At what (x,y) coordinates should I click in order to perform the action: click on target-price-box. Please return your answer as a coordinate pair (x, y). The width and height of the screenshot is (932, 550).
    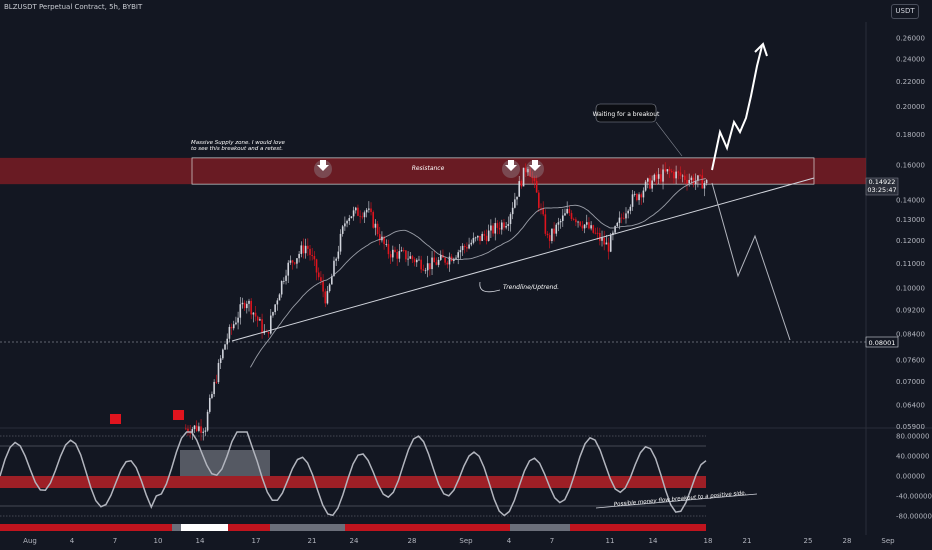
    Looking at the image, I should click on (882, 342).